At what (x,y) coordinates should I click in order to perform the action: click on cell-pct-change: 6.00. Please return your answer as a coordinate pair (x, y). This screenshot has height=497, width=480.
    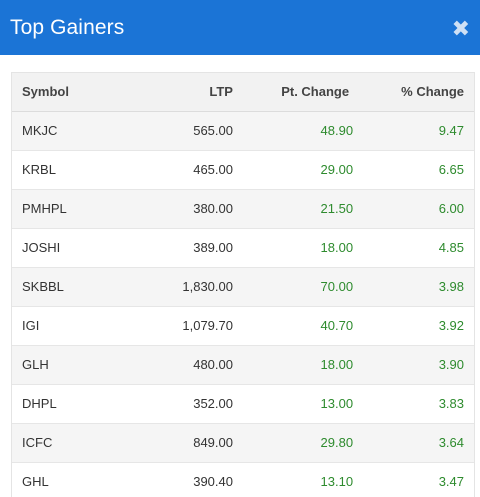
    Looking at the image, I should click on (451, 208).